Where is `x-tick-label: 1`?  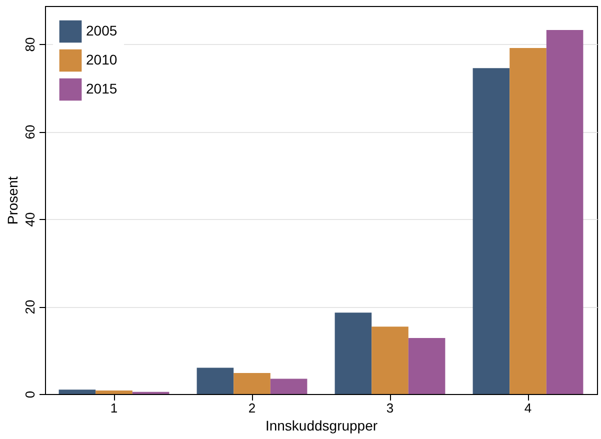
x-tick-label: 1 is located at coordinates (114, 408).